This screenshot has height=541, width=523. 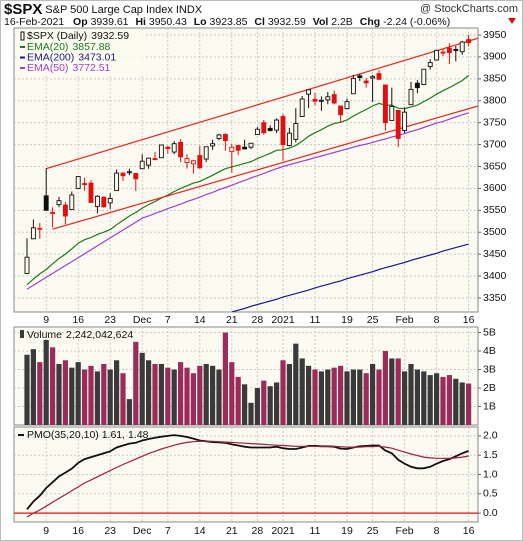 What do you see at coordinates (495, 232) in the screenshot?
I see `y-tick-label: 3500` at bounding box center [495, 232].